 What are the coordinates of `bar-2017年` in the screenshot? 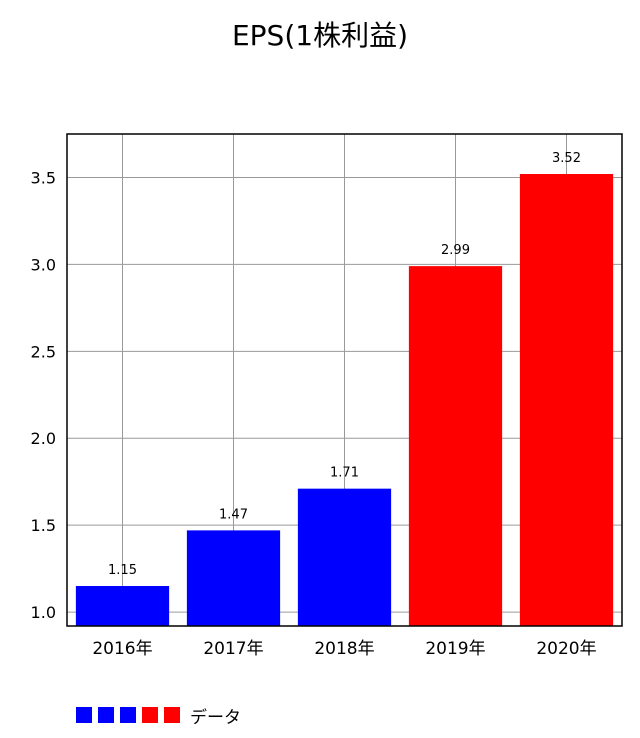 It's located at (233, 578).